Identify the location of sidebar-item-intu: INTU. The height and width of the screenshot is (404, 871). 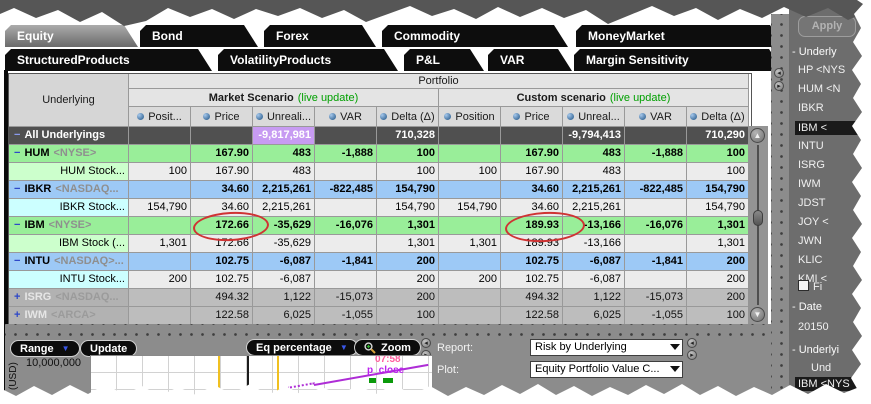
(811, 146).